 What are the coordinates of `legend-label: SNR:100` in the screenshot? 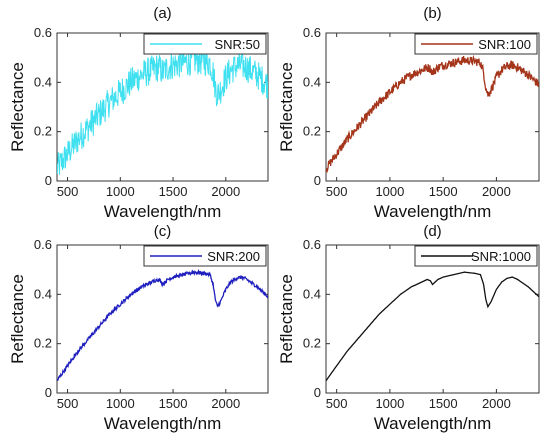 It's located at (504, 44).